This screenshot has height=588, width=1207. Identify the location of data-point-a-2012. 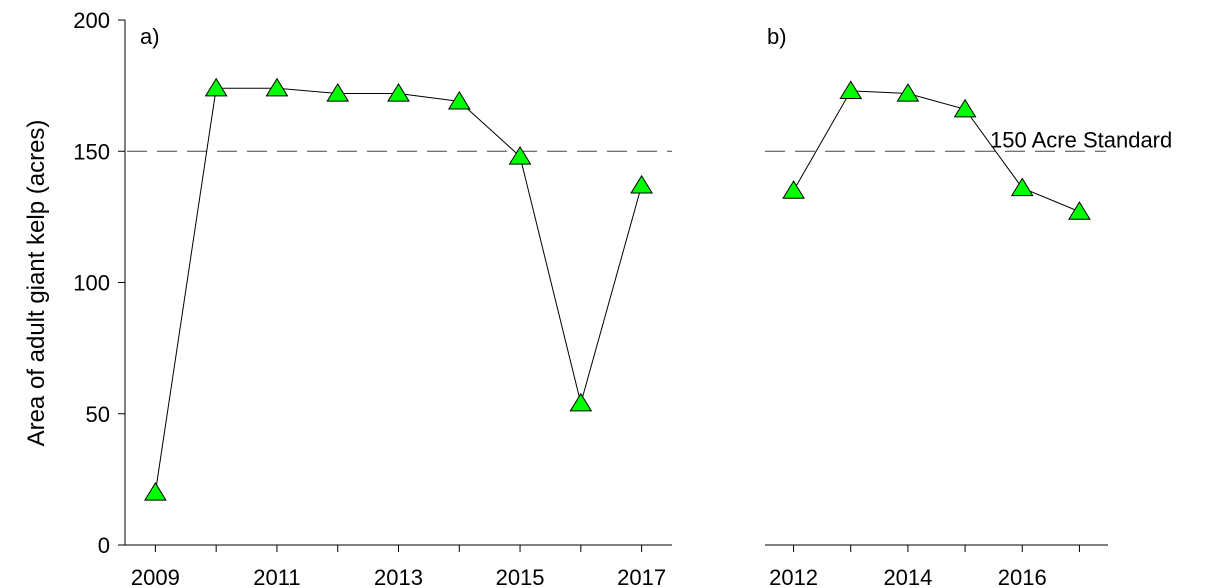
(338, 92).